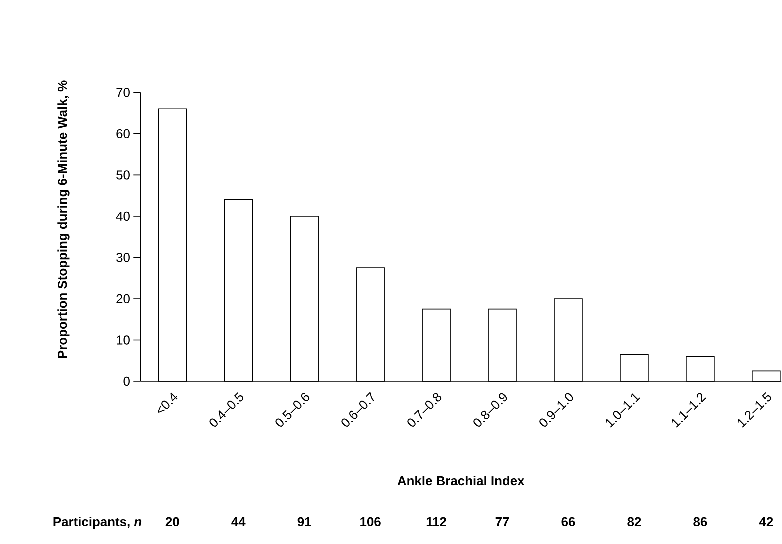  What do you see at coordinates (123, 299) in the screenshot?
I see `y-tick-label: 20` at bounding box center [123, 299].